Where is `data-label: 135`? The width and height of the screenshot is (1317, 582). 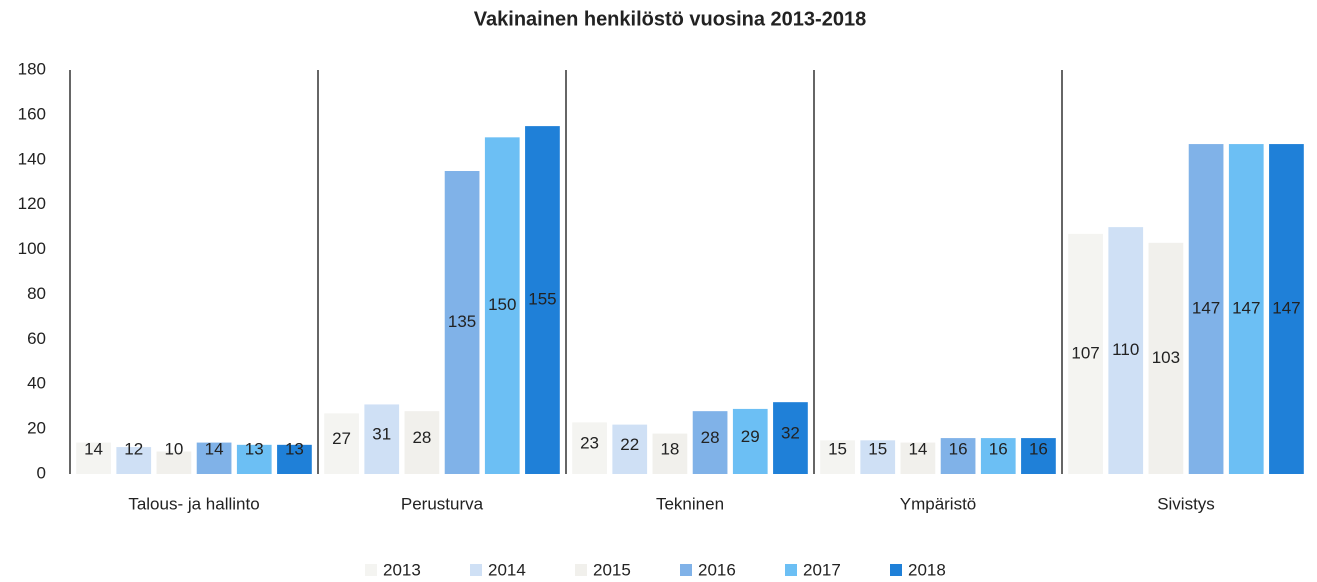 data-label: 135 is located at coordinates (462, 321).